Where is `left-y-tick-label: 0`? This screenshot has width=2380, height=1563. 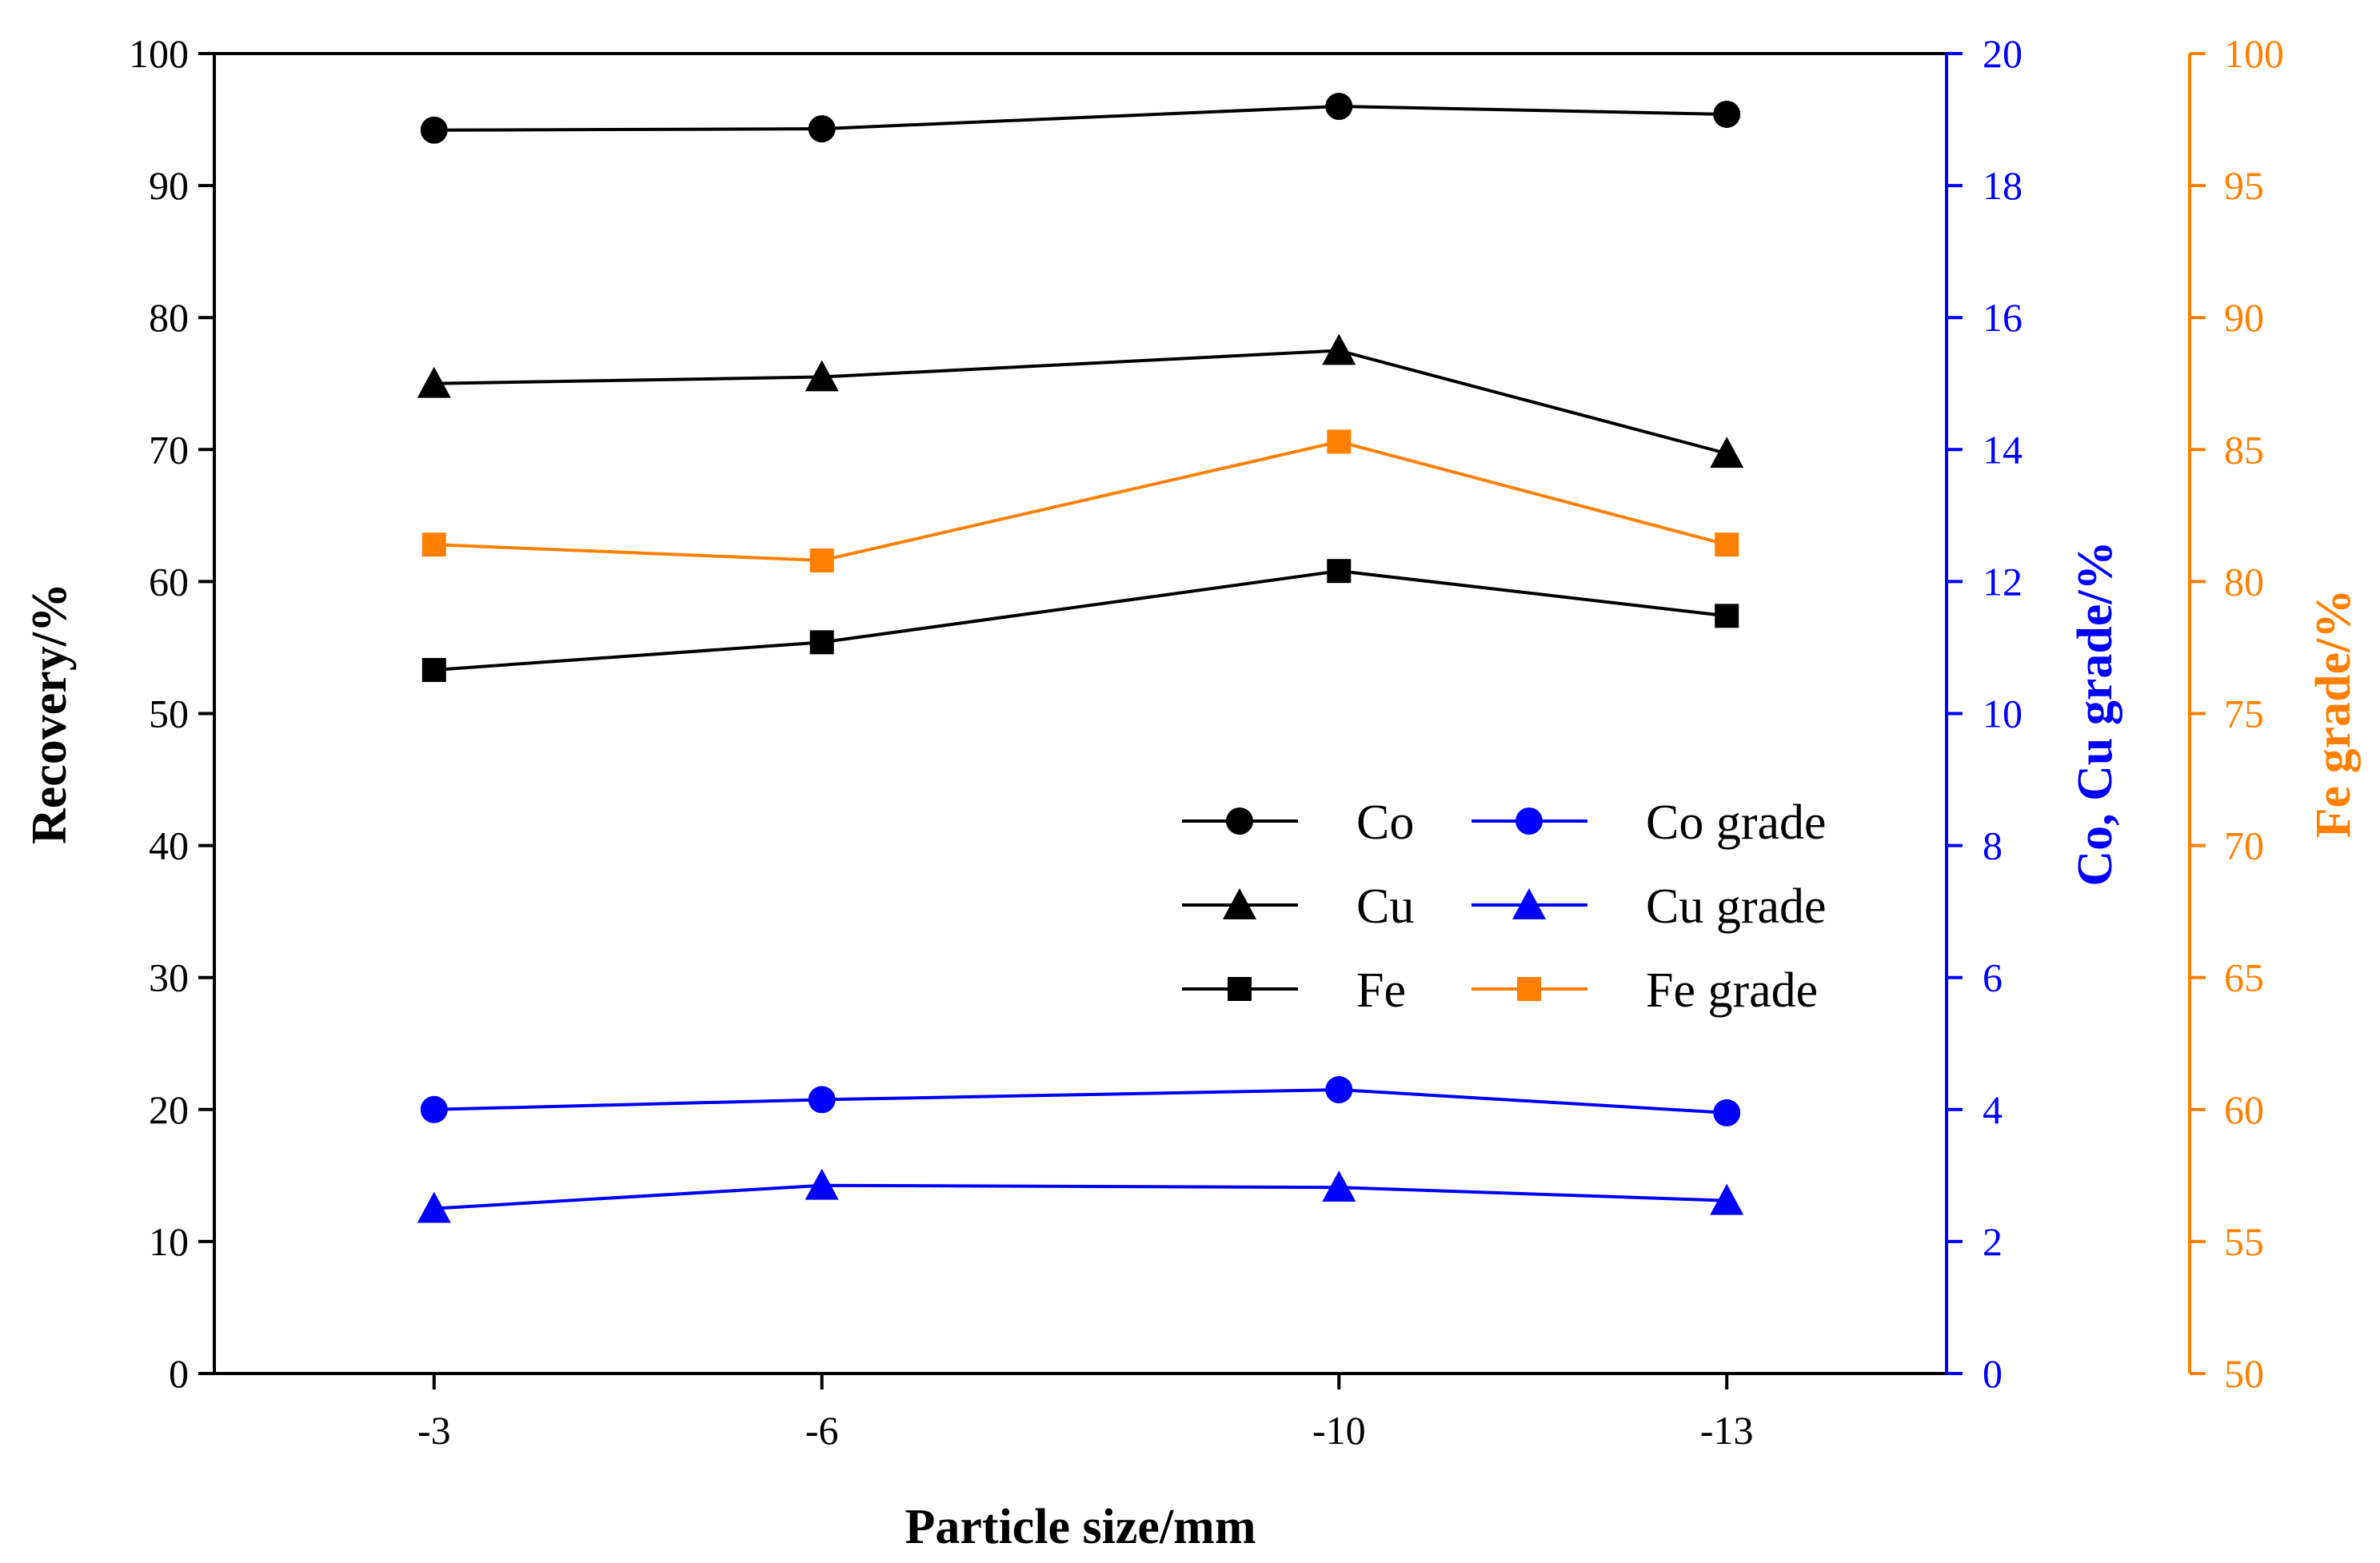
left-y-tick-label: 0 is located at coordinates (179, 1373).